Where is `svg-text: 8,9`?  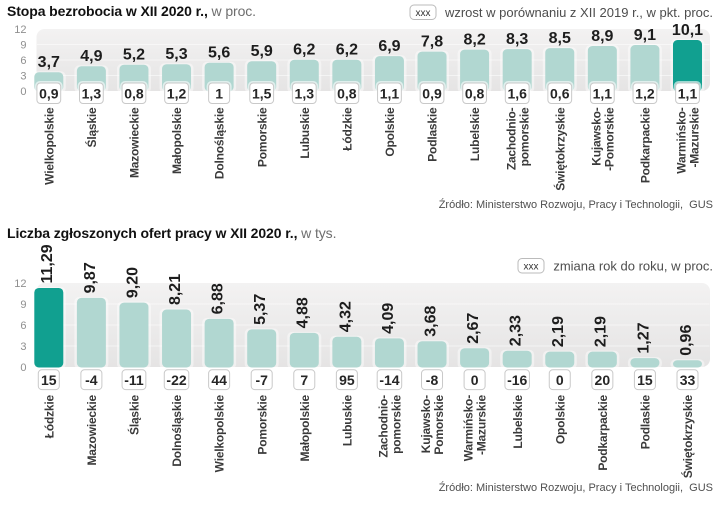 svg-text: 8,9 is located at coordinates (602, 36).